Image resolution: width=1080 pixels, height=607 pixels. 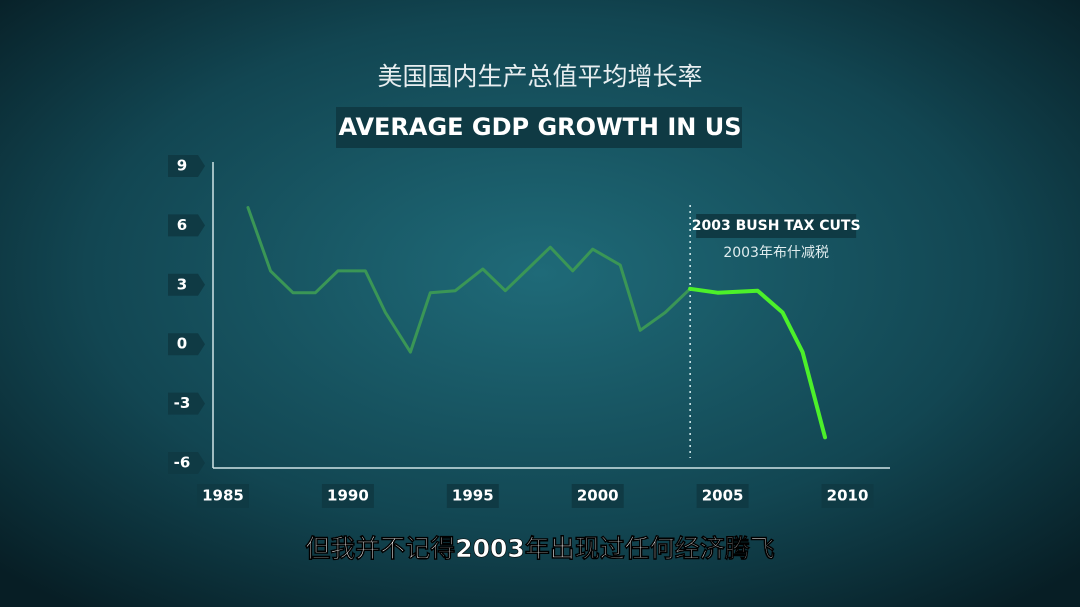 I want to click on x-tick-label: 2000, so click(x=598, y=496).